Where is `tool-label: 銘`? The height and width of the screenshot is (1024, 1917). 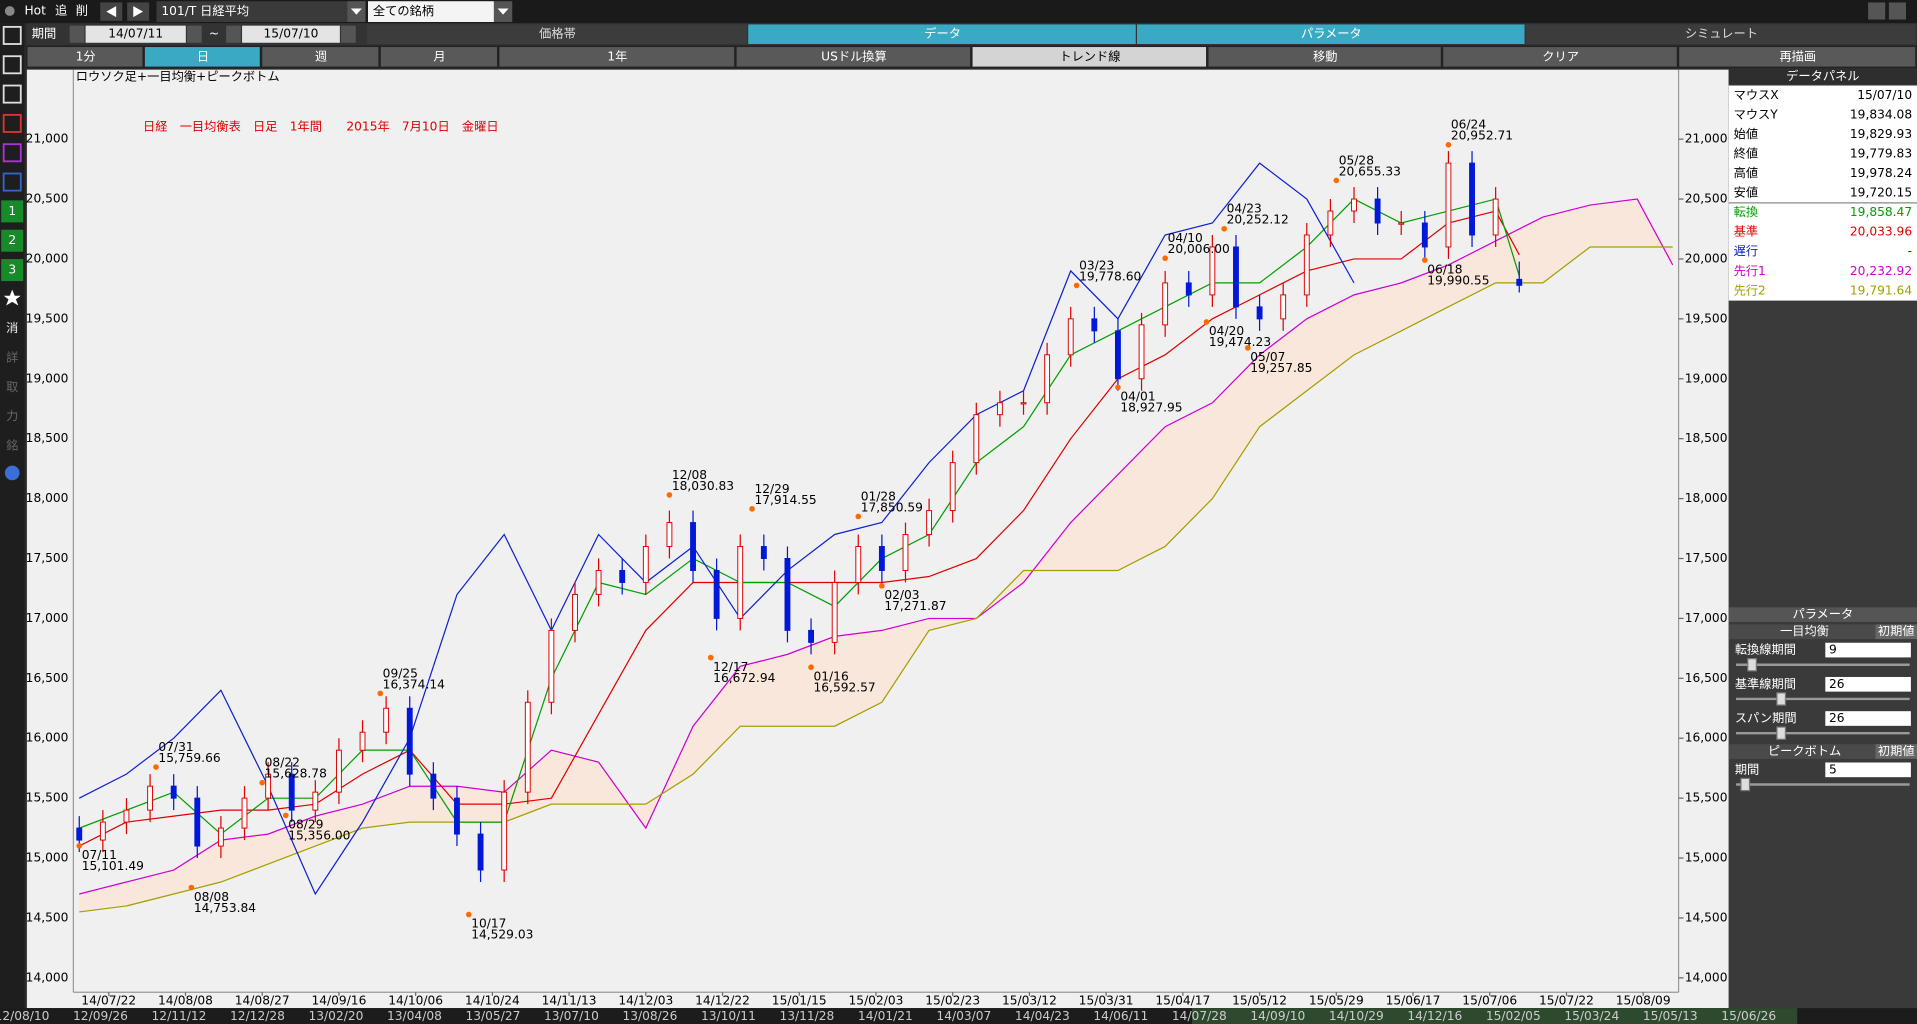 tool-label: 銘 is located at coordinates (12, 445).